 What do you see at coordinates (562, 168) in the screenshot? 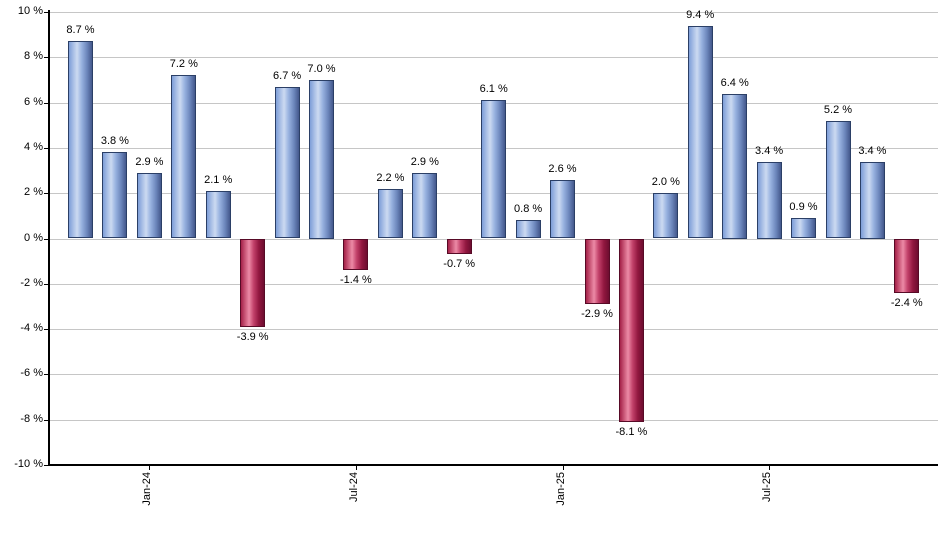
I see `bar-value-label: 2.6 %` at bounding box center [562, 168].